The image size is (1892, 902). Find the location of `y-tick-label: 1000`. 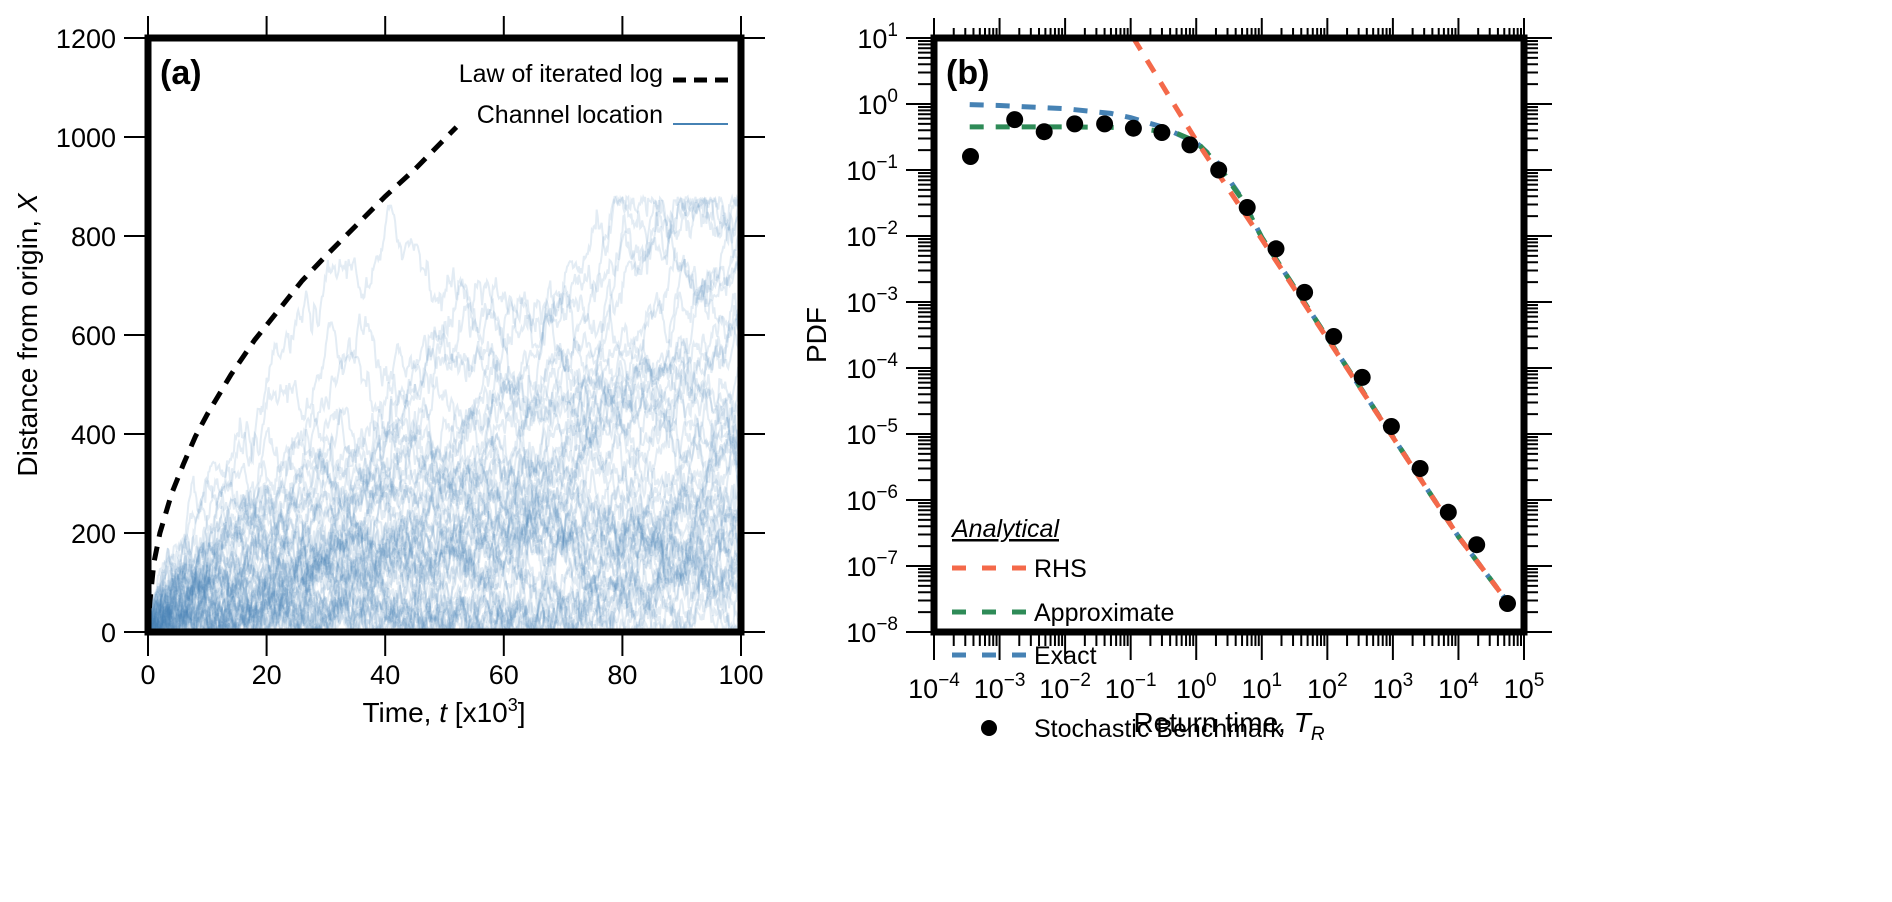

y-tick-label: 1000 is located at coordinates (86, 138).